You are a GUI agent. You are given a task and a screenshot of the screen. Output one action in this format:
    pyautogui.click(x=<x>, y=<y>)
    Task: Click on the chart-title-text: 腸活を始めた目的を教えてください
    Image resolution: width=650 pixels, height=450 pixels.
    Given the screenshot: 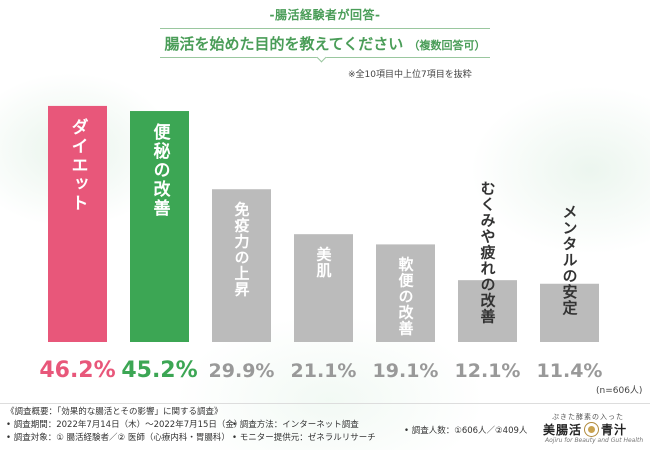 What is the action you would take?
    pyautogui.click(x=284, y=44)
    